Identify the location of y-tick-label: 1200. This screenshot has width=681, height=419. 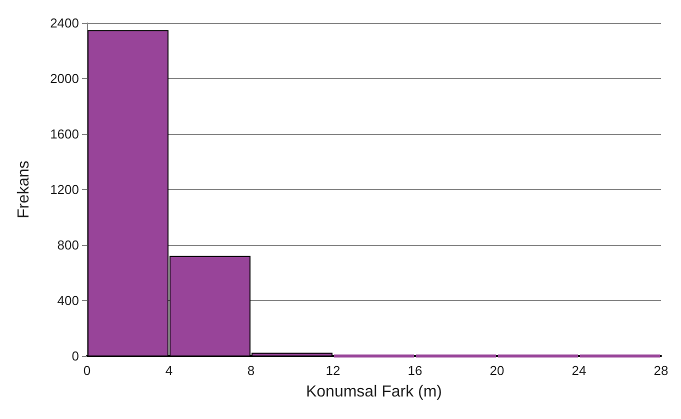
(64, 189).